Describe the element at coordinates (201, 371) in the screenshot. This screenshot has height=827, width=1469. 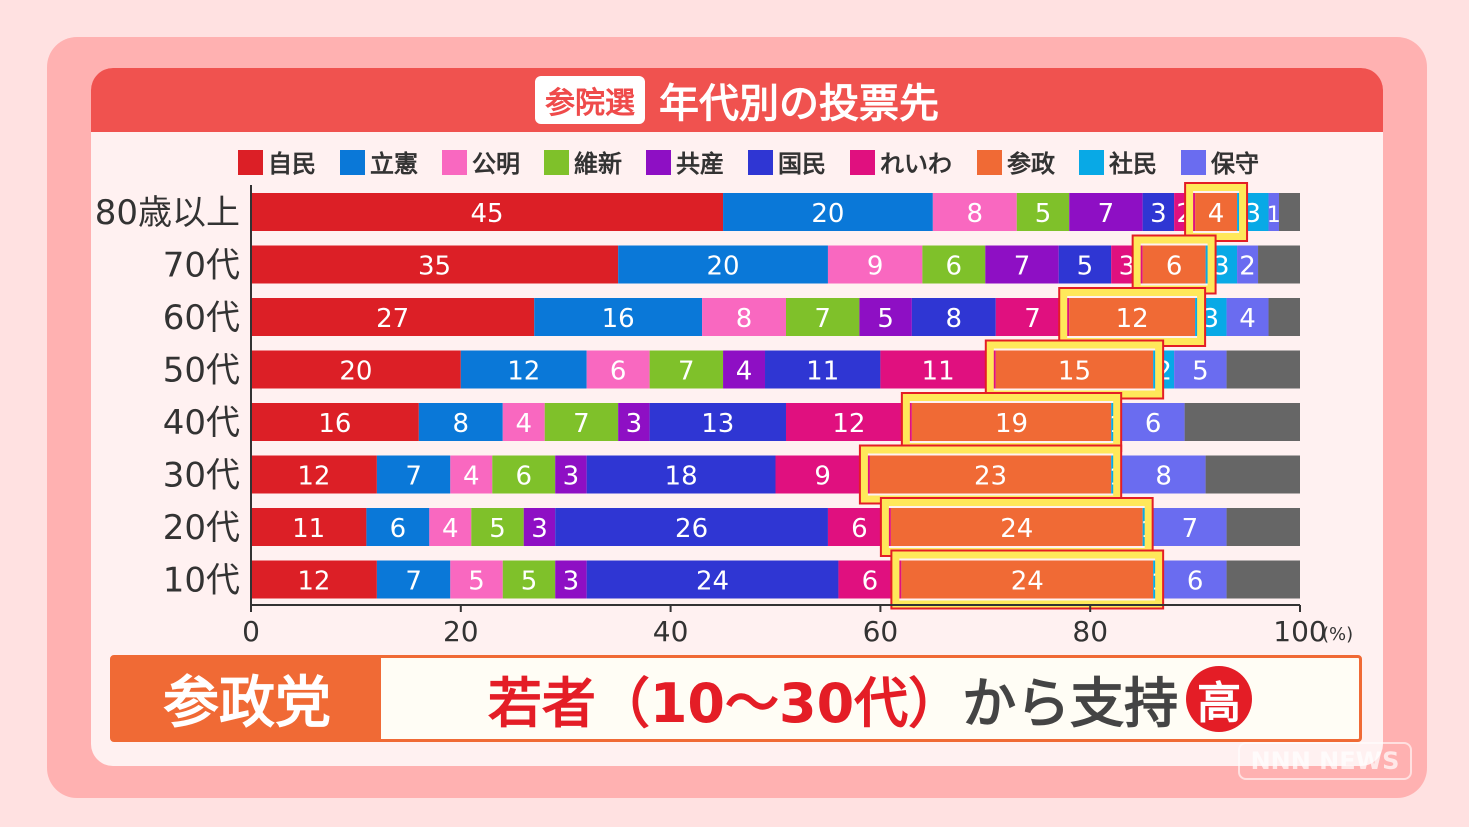
I see `category-label: 50代` at that location.